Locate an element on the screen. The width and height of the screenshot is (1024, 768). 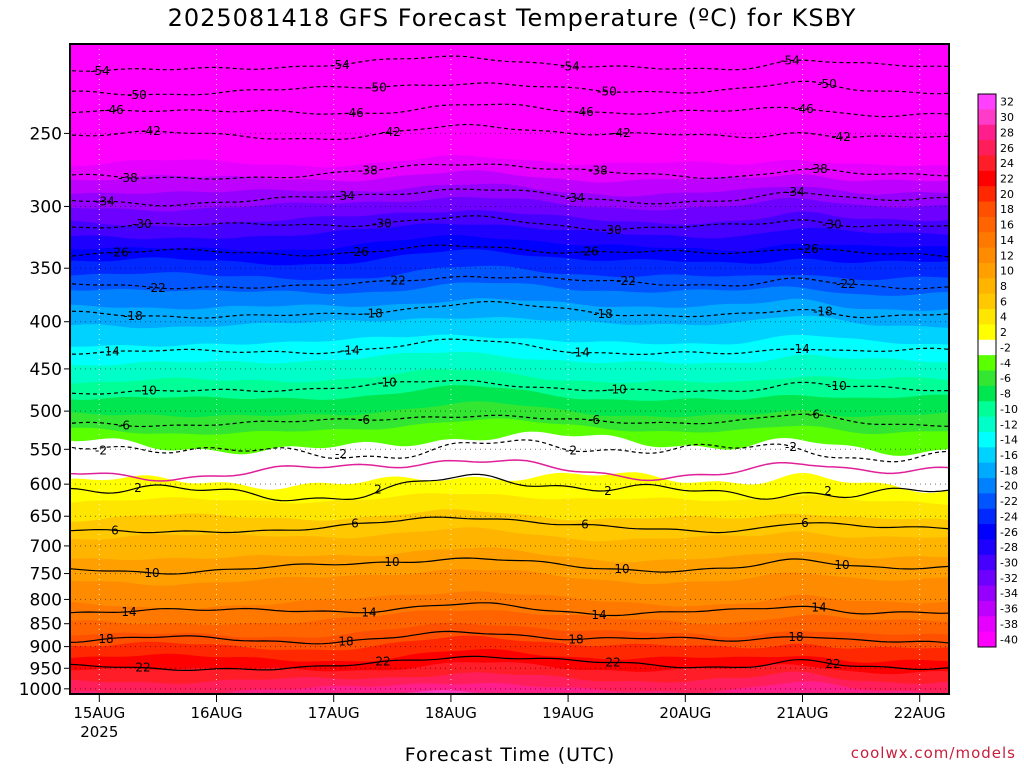
x-tick-label: 15AUG is located at coordinates (99, 713).